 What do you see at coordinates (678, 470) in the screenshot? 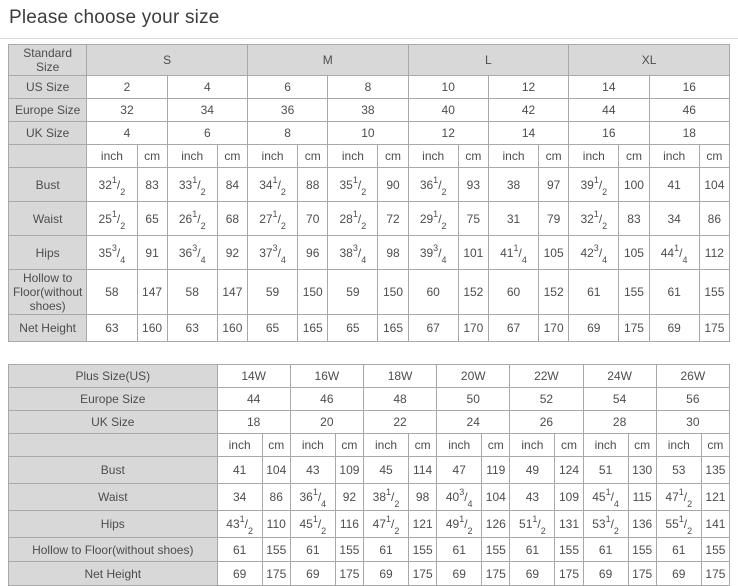
I see `measurement-inch-cell: 53` at bounding box center [678, 470].